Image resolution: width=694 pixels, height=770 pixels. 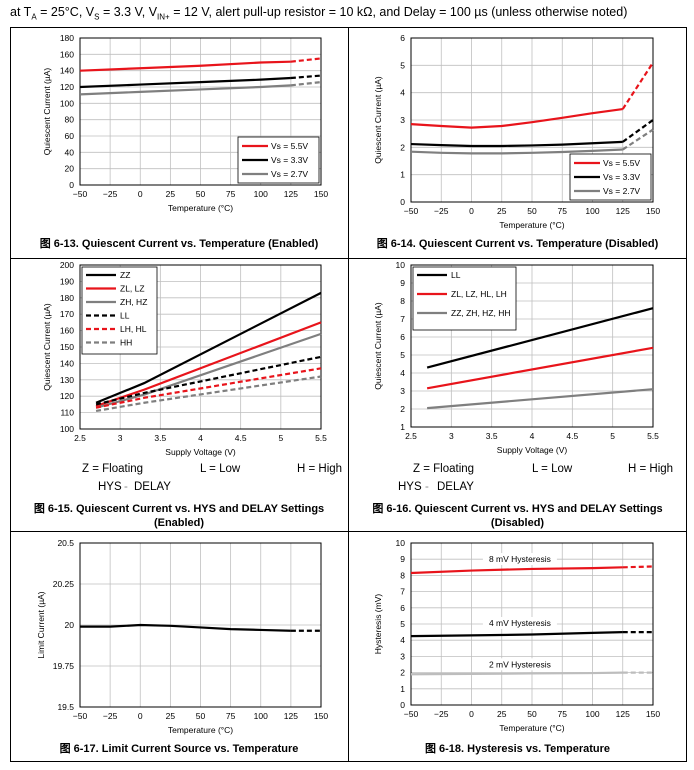 I want to click on y-tick-label: 120, so click(x=67, y=396).